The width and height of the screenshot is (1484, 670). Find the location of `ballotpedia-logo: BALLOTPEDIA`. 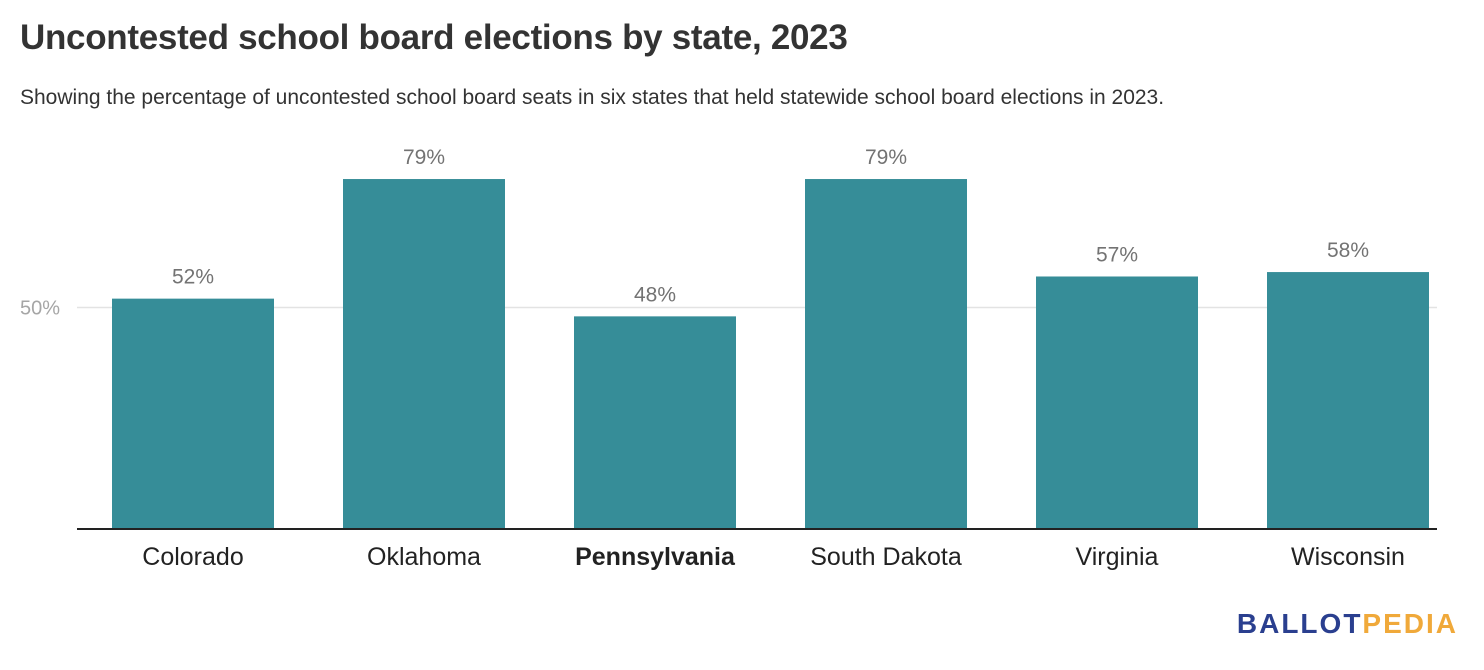

ballotpedia-logo: BALLOTPEDIA is located at coordinates (1347, 624).